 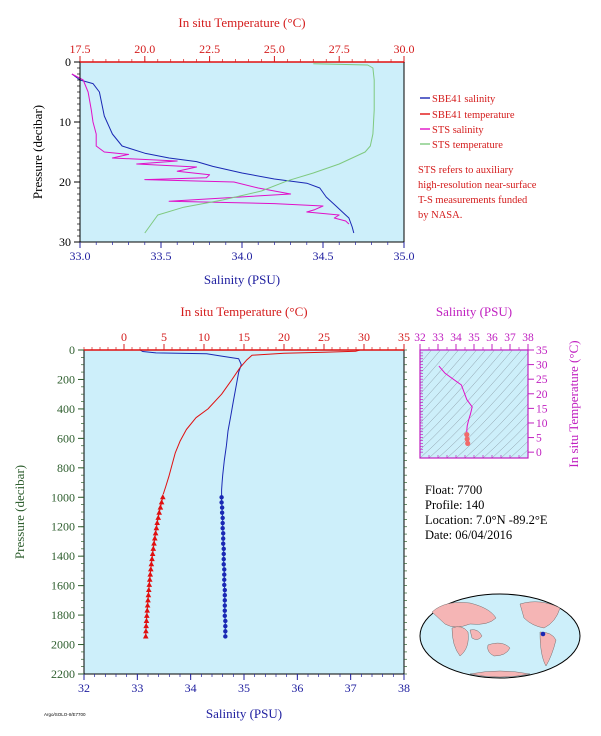 What do you see at coordinates (65, 122) in the screenshot?
I see `near-surface-pressure-tick-label: 10` at bounding box center [65, 122].